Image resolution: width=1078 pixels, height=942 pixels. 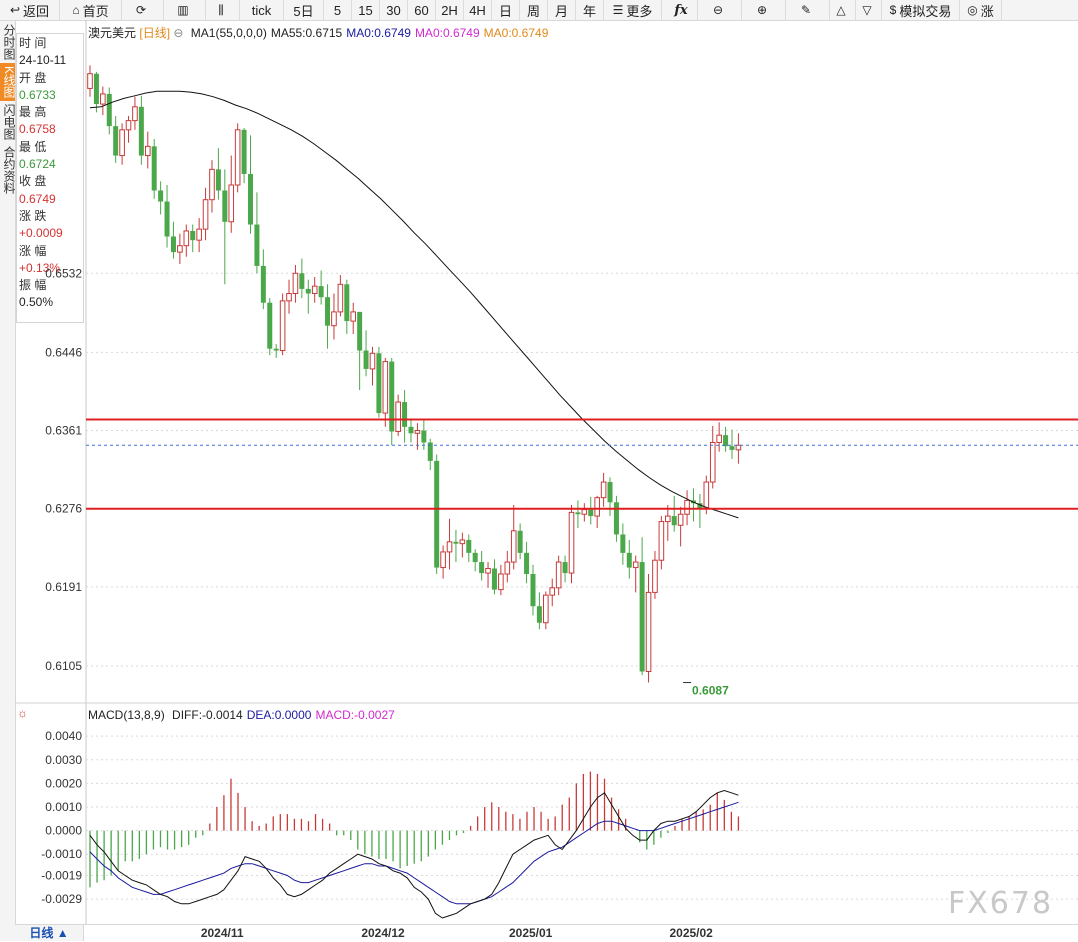 What do you see at coordinates (9, 42) in the screenshot?
I see `side-tab-0: 分时图` at bounding box center [9, 42].